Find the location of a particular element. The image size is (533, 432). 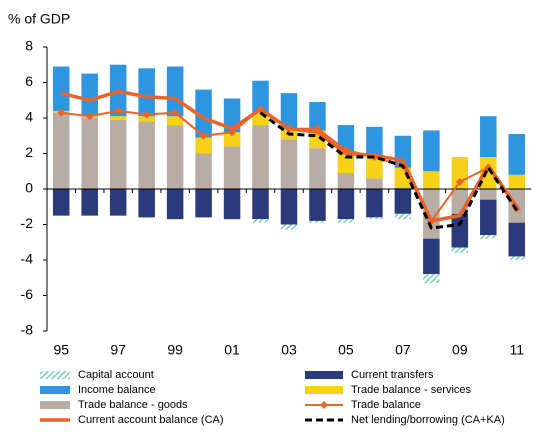

x-tick-label: 03 is located at coordinates (289, 350).